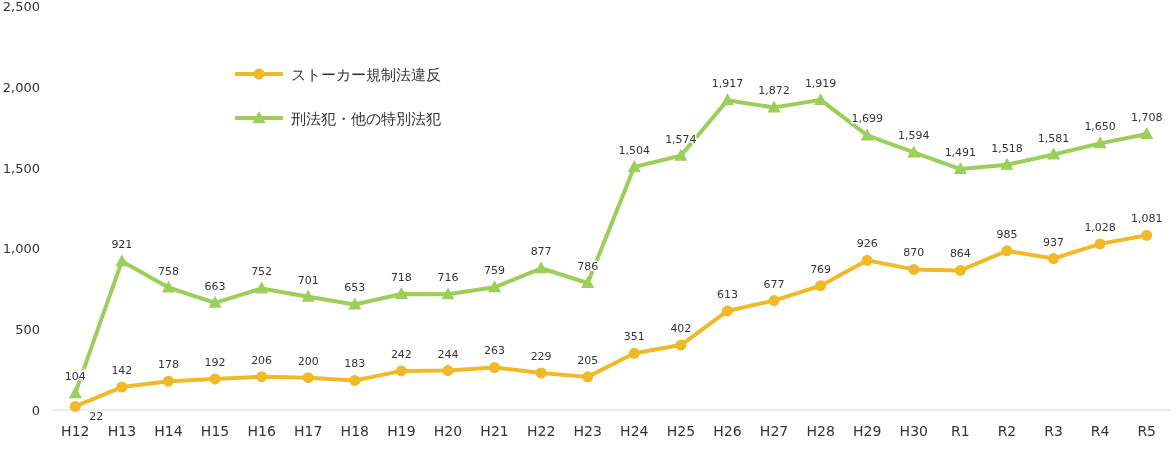 The height and width of the screenshot is (470, 1176). I want to click on data-label: 653, so click(355, 288).